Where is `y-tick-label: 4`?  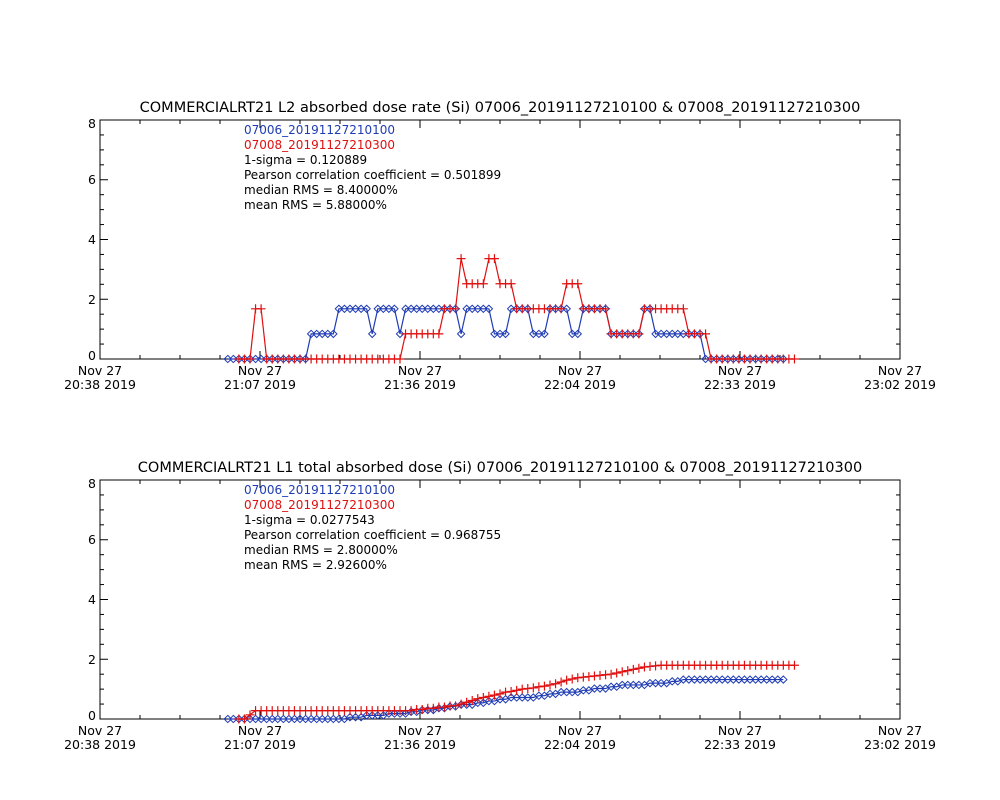
y-tick-label: 4 is located at coordinates (92, 239).